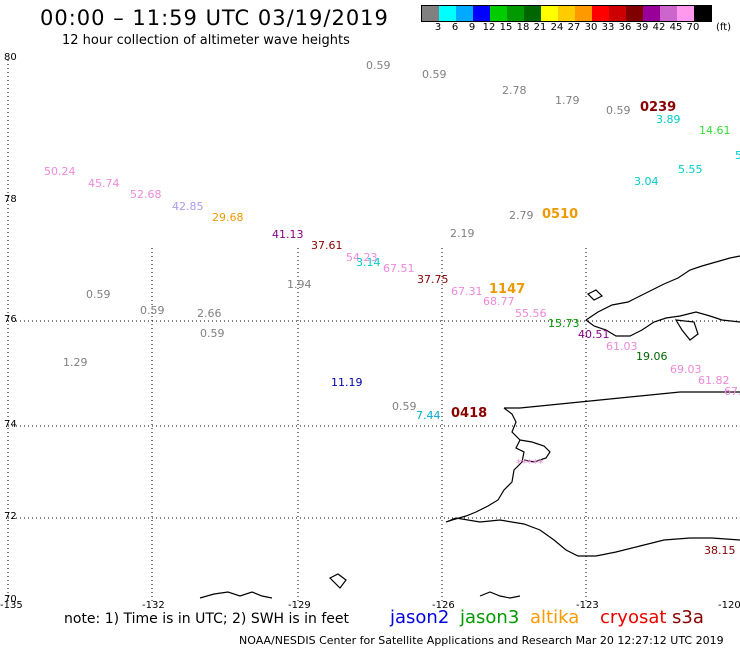 The width and height of the screenshot is (740, 650). I want to click on wave-height-value: 61.82, so click(714, 380).